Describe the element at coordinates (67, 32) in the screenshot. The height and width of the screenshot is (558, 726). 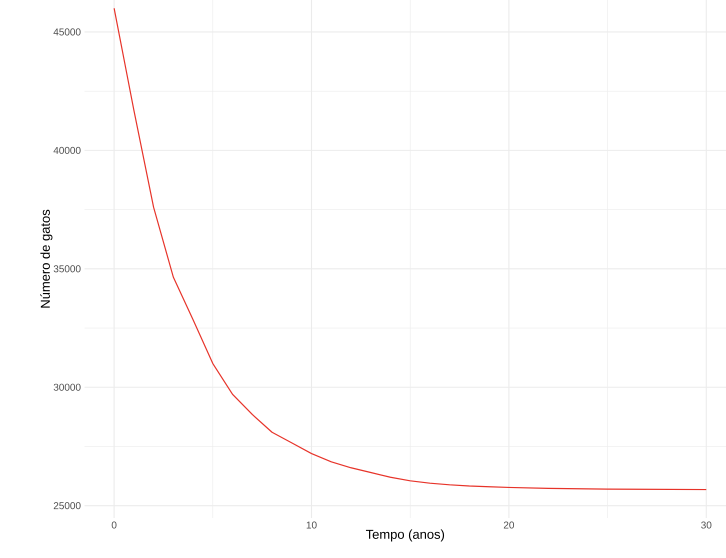
I see `y-tick-label: 45000` at that location.